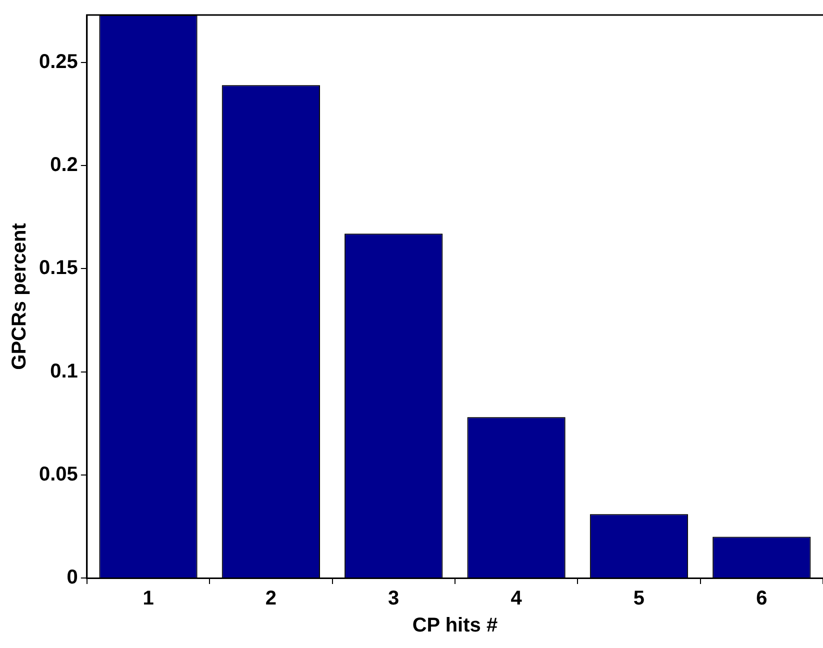 The height and width of the screenshot is (648, 823). What do you see at coordinates (72, 577) in the screenshot?
I see `y-tick-label: 0` at bounding box center [72, 577].